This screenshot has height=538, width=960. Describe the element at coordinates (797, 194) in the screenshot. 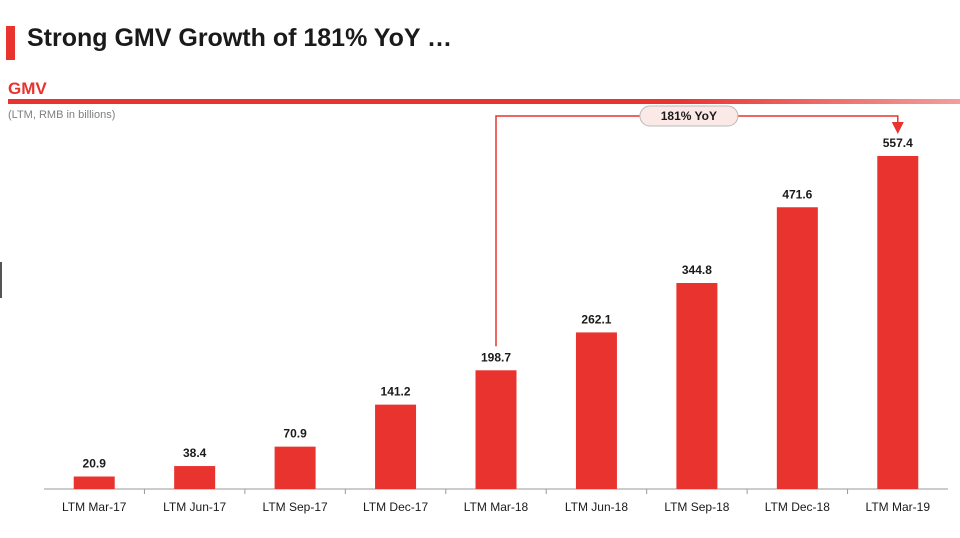

I see `data-label: 471.6` at that location.